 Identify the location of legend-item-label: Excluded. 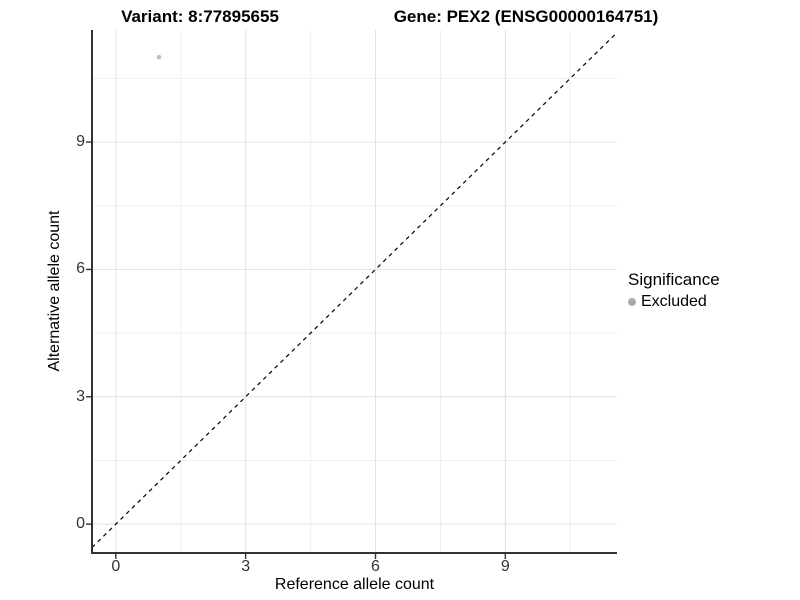
(674, 301).